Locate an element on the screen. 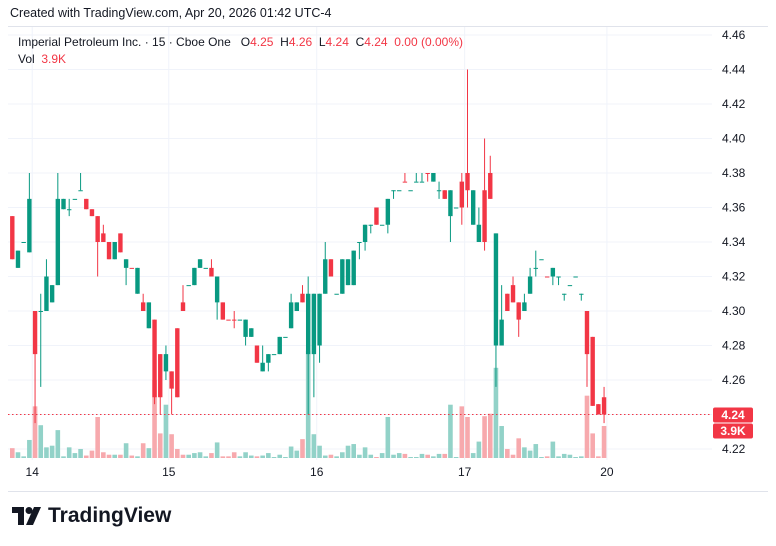  low-label: L is located at coordinates (322, 42).